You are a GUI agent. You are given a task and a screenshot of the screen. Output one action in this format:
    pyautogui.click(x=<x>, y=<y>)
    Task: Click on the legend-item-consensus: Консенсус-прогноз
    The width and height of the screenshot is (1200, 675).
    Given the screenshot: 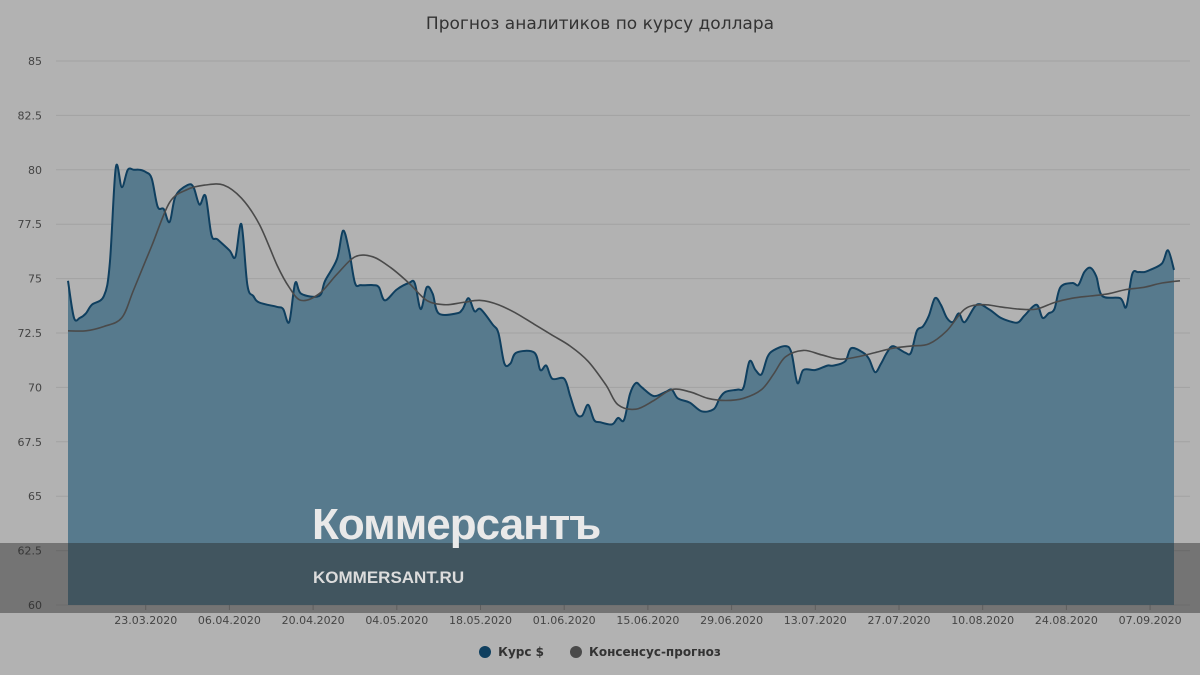 What is the action you would take?
    pyautogui.click(x=645, y=652)
    